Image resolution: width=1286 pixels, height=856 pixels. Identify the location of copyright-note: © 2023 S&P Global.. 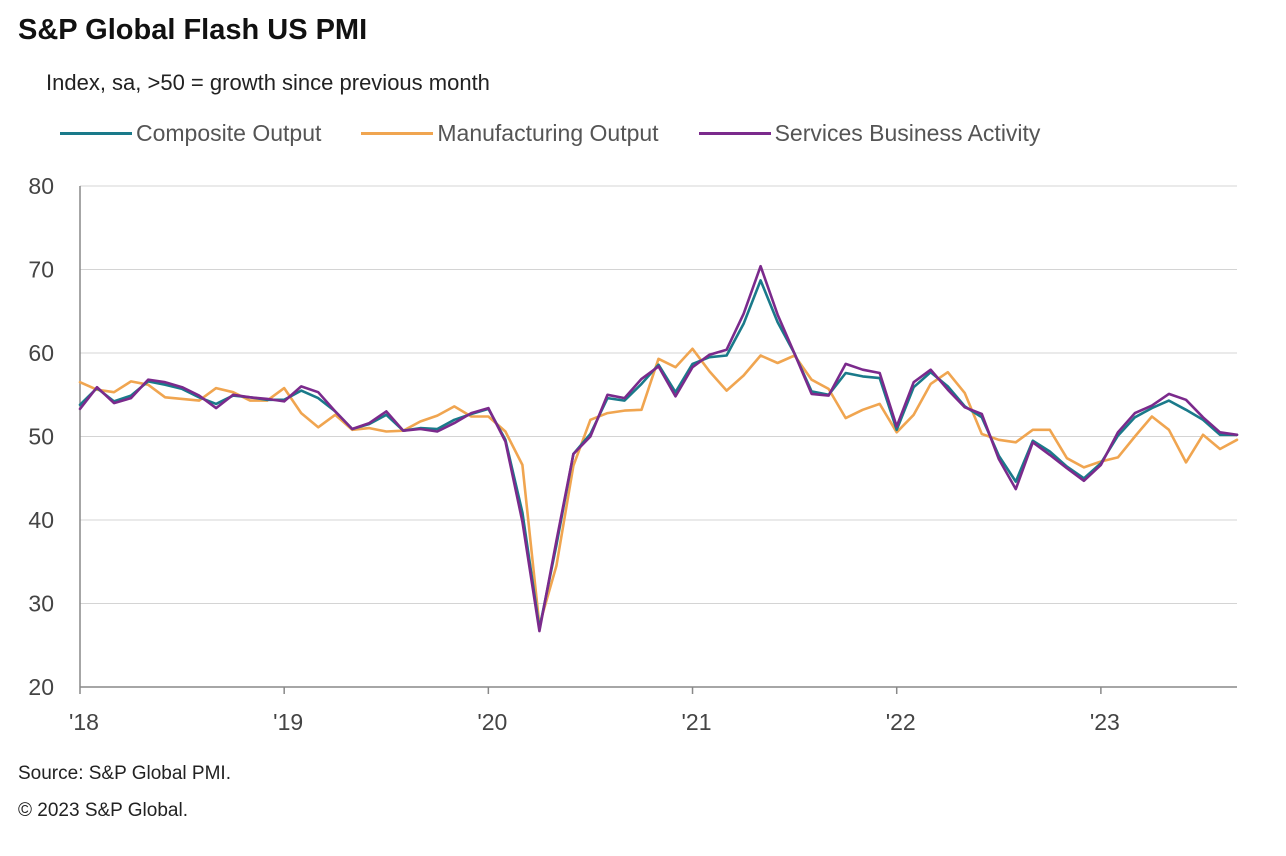
(103, 810).